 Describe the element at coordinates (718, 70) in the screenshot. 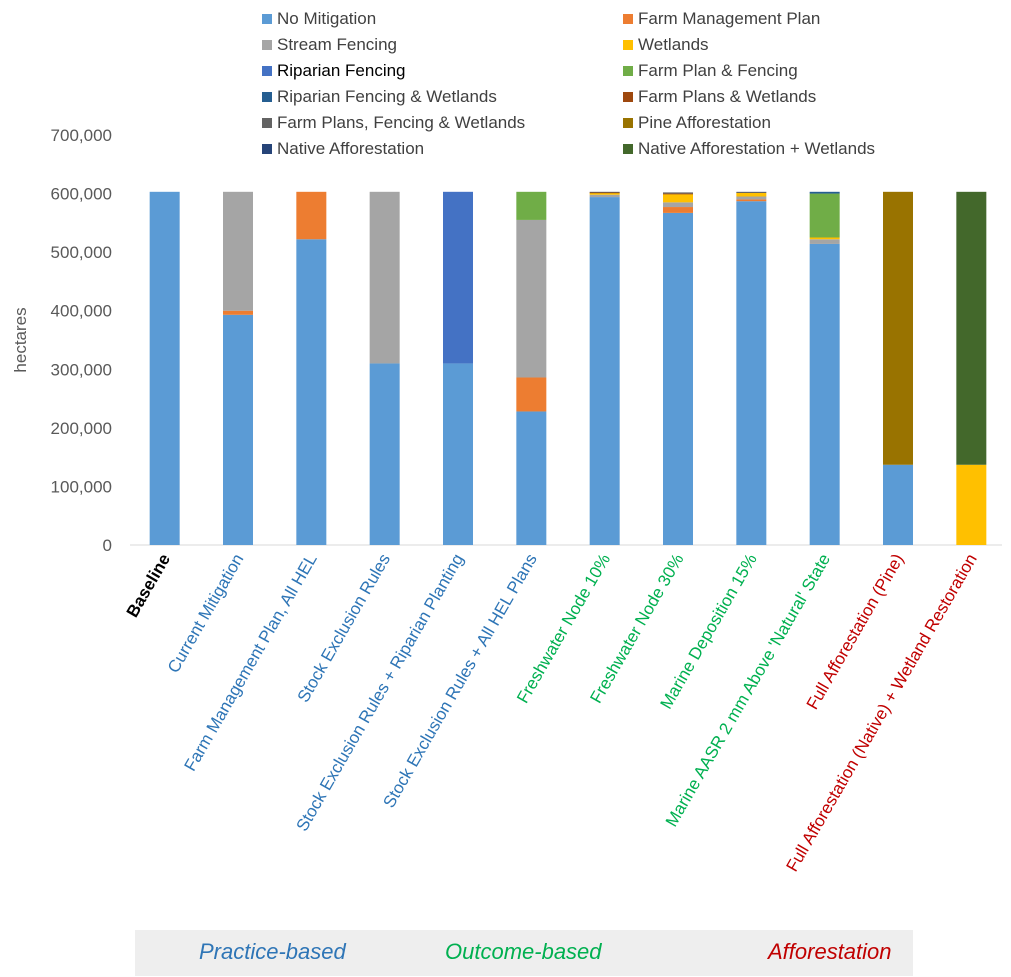

I see `legend-label: Farm Plan & Fencing` at that location.